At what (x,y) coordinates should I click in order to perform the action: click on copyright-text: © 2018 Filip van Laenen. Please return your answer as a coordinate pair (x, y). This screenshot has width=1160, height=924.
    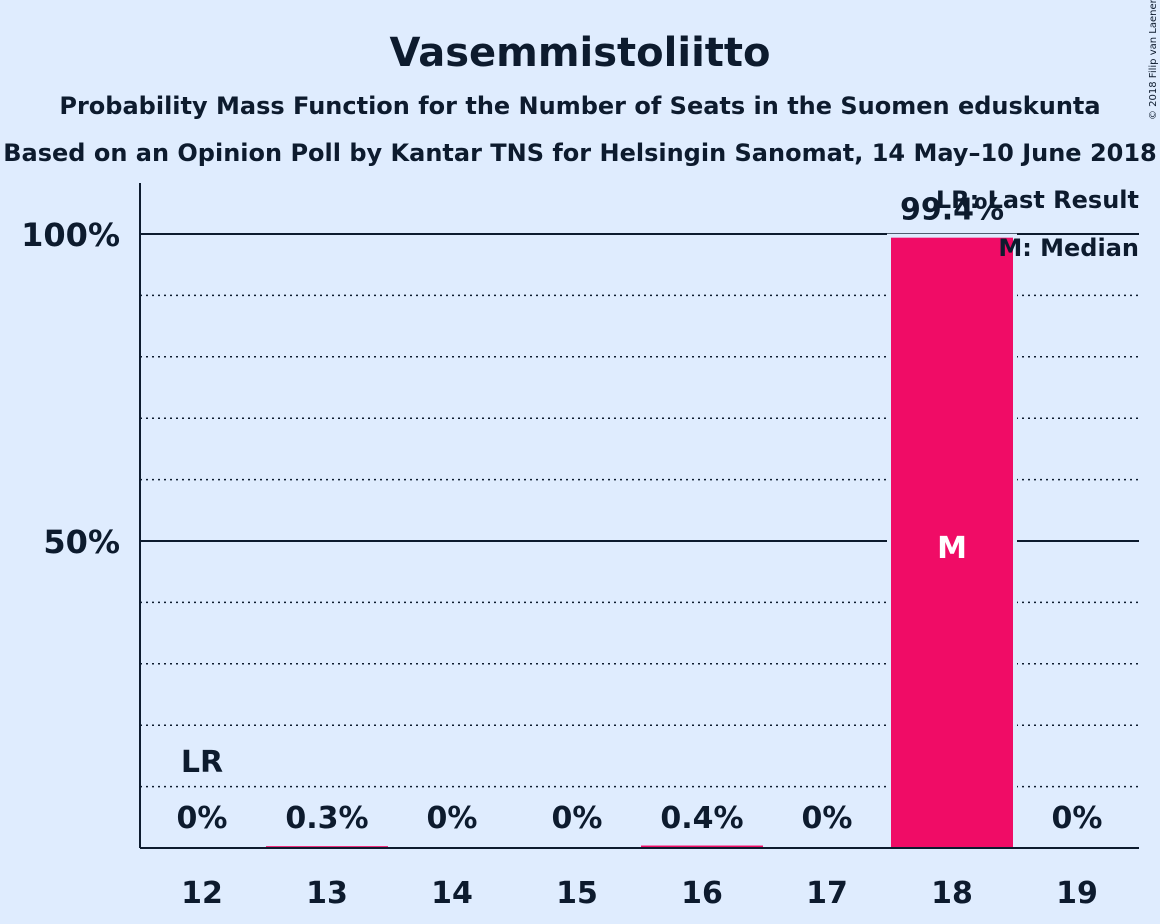
    Looking at the image, I should click on (1153, 60).